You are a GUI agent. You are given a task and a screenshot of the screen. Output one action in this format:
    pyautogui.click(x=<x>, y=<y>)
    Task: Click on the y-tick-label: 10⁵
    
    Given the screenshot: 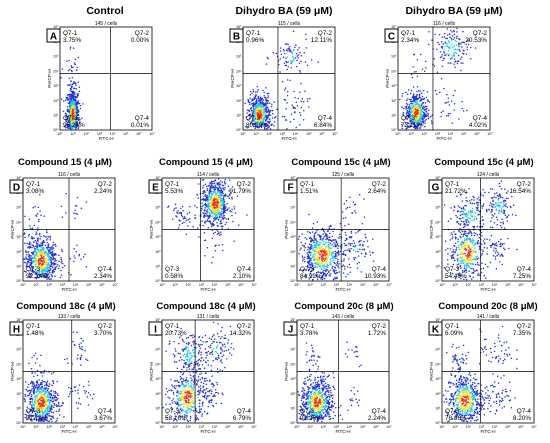 What is the action you would take?
    pyautogui.click(x=19, y=208)
    